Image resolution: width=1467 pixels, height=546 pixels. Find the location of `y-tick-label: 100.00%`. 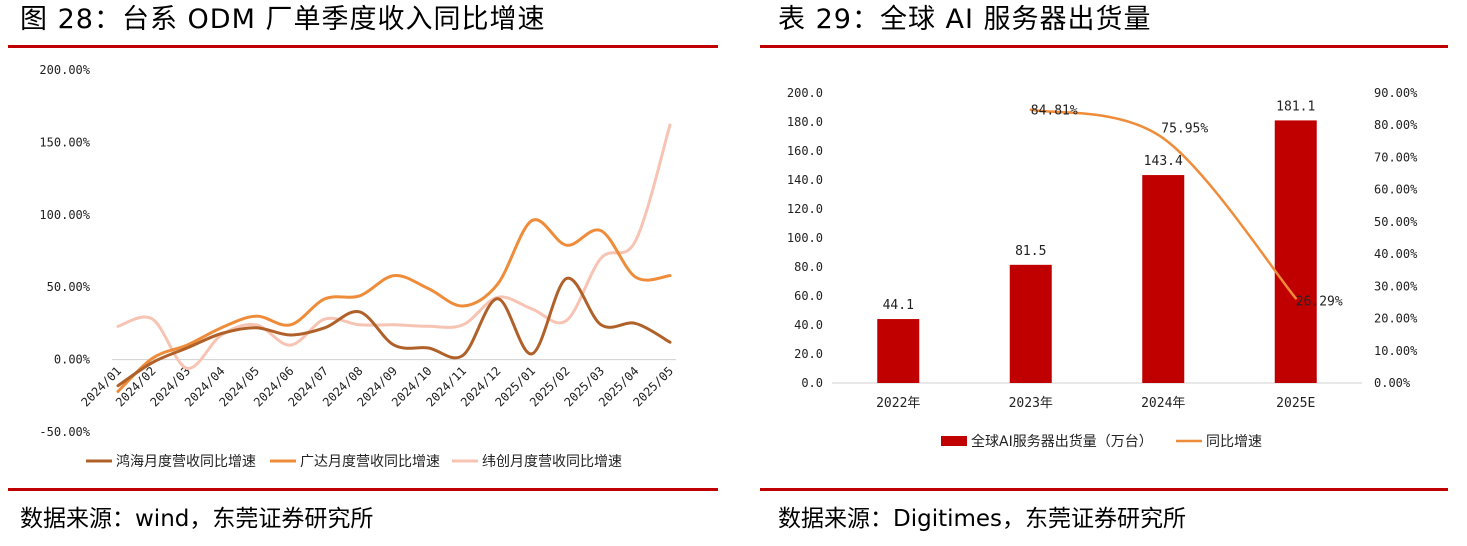

y-tick-label: 100.00% is located at coordinates (64, 215).